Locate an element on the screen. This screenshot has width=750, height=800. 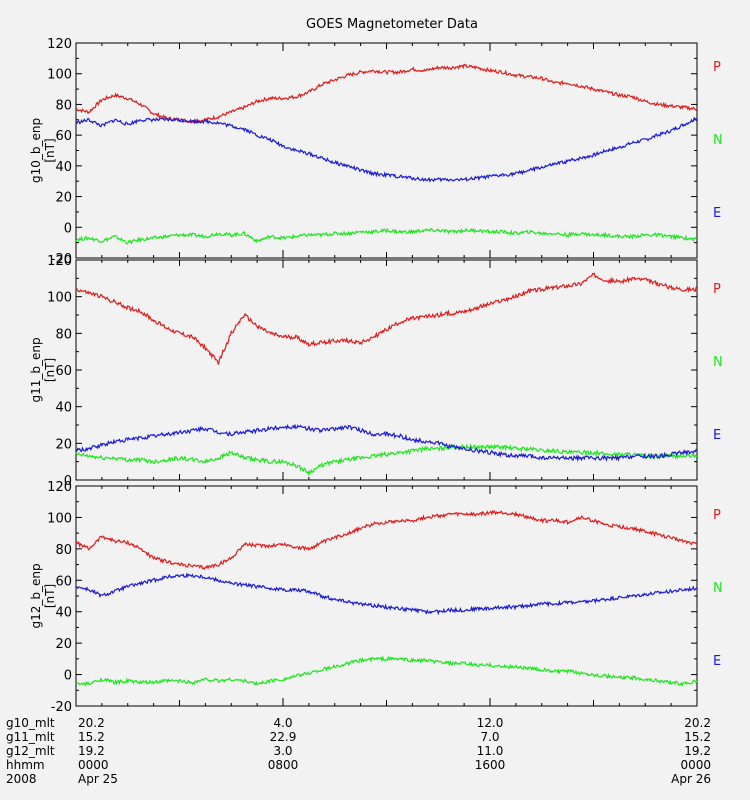
x-tick-value: 22.9 is located at coordinates (283, 737).